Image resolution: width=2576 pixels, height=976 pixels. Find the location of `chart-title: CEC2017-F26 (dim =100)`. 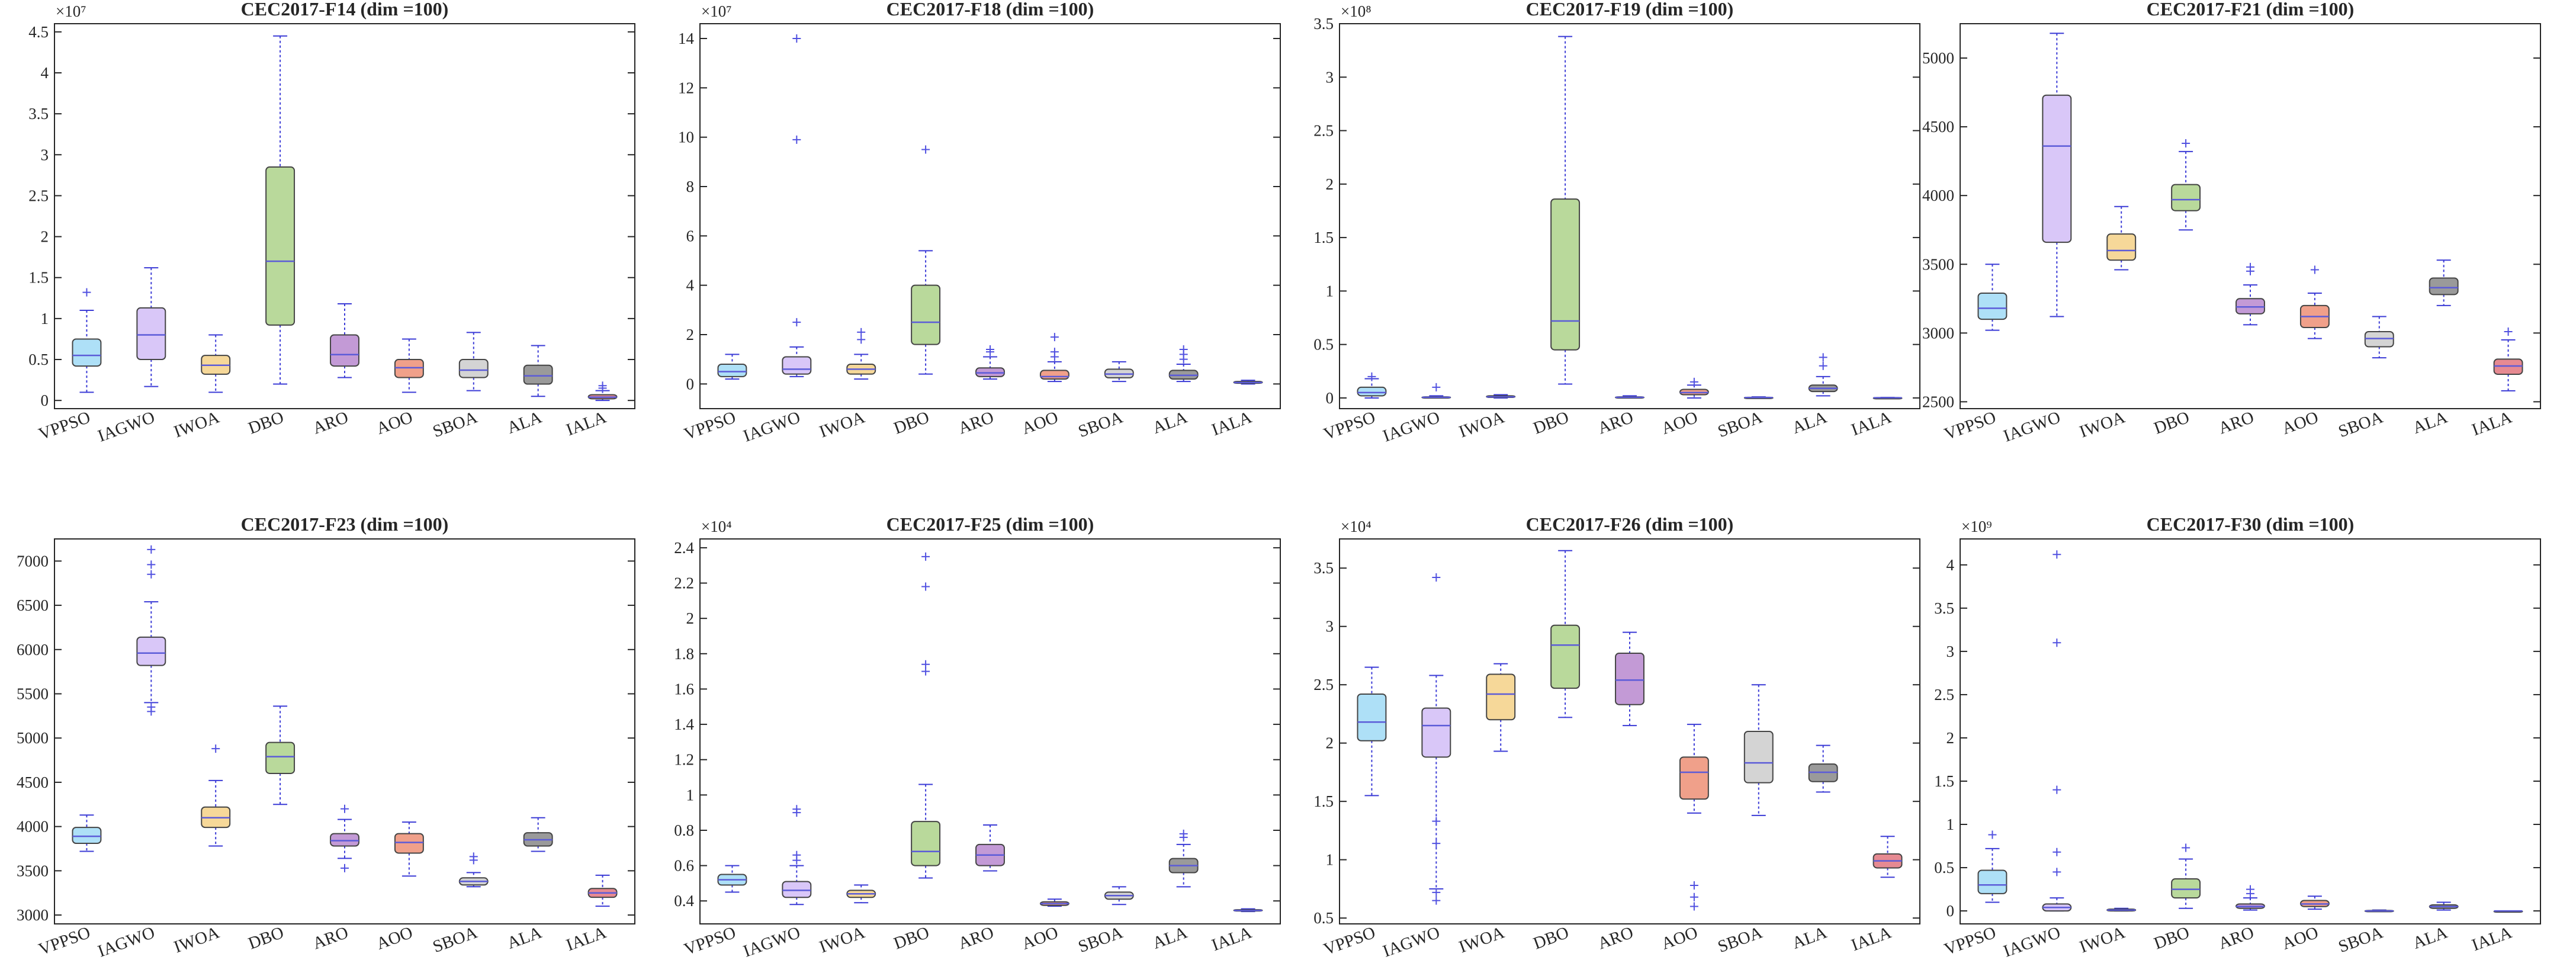

chart-title: CEC2017-F26 (dim =100) is located at coordinates (1630, 524).